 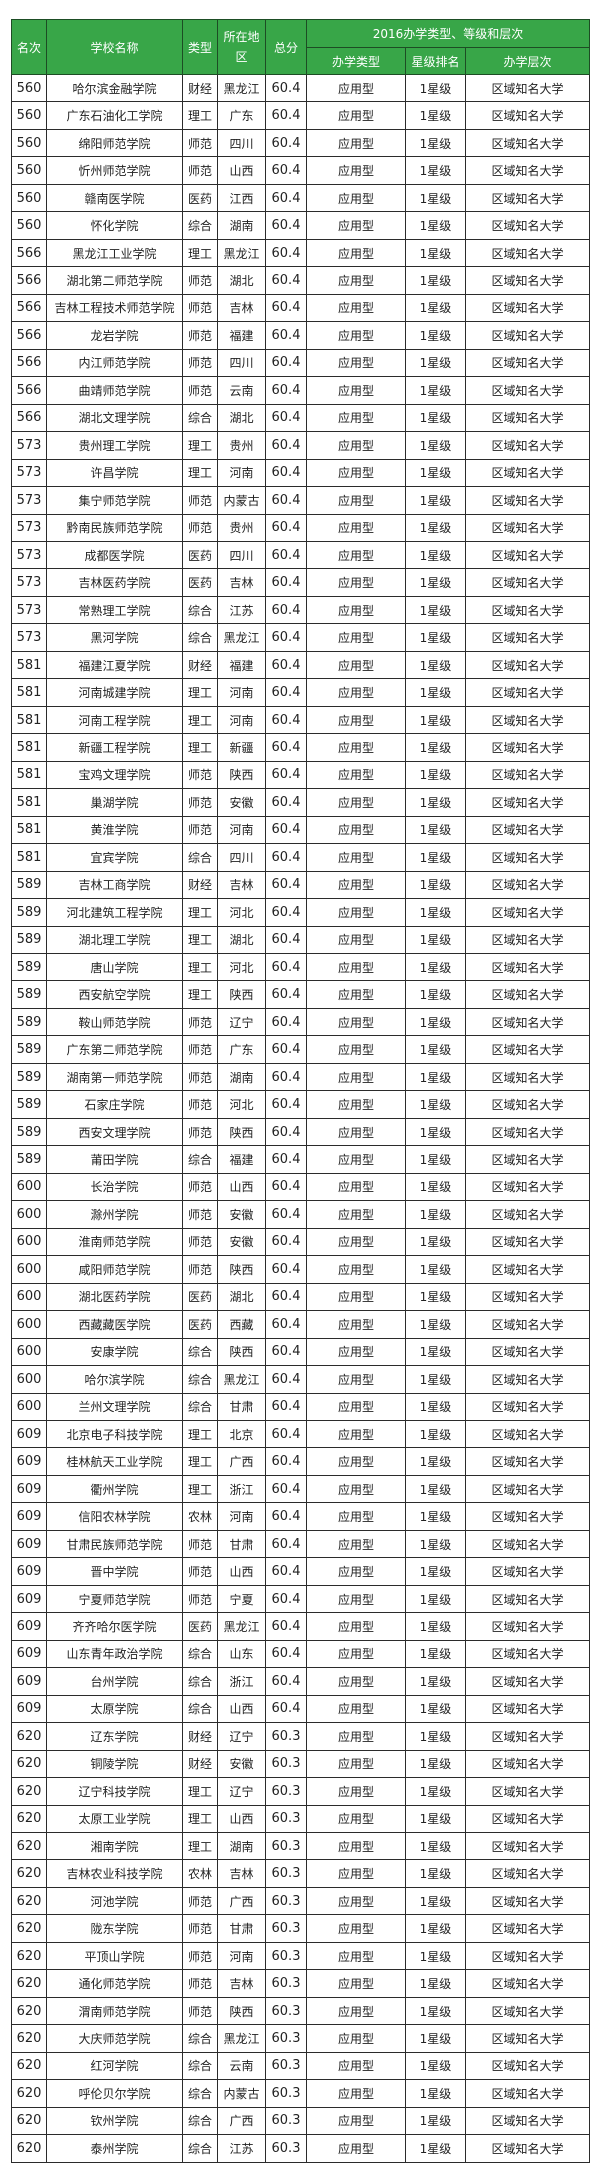 I want to click on table-row: 620 辽东学院 财经 辽宁 60.3 应用型 1星级 区域知名大学, so click(x=300, y=1736).